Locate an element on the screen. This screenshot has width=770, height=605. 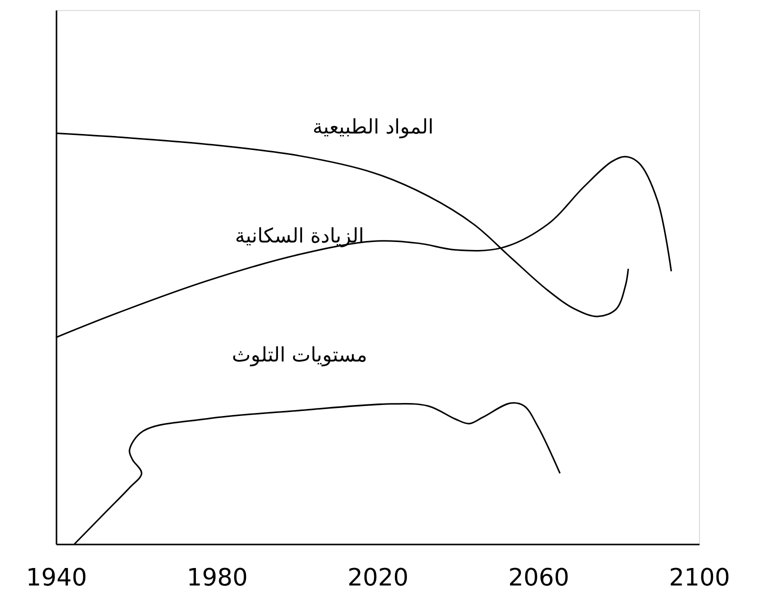
x-tick-label: 2100 is located at coordinates (699, 578).